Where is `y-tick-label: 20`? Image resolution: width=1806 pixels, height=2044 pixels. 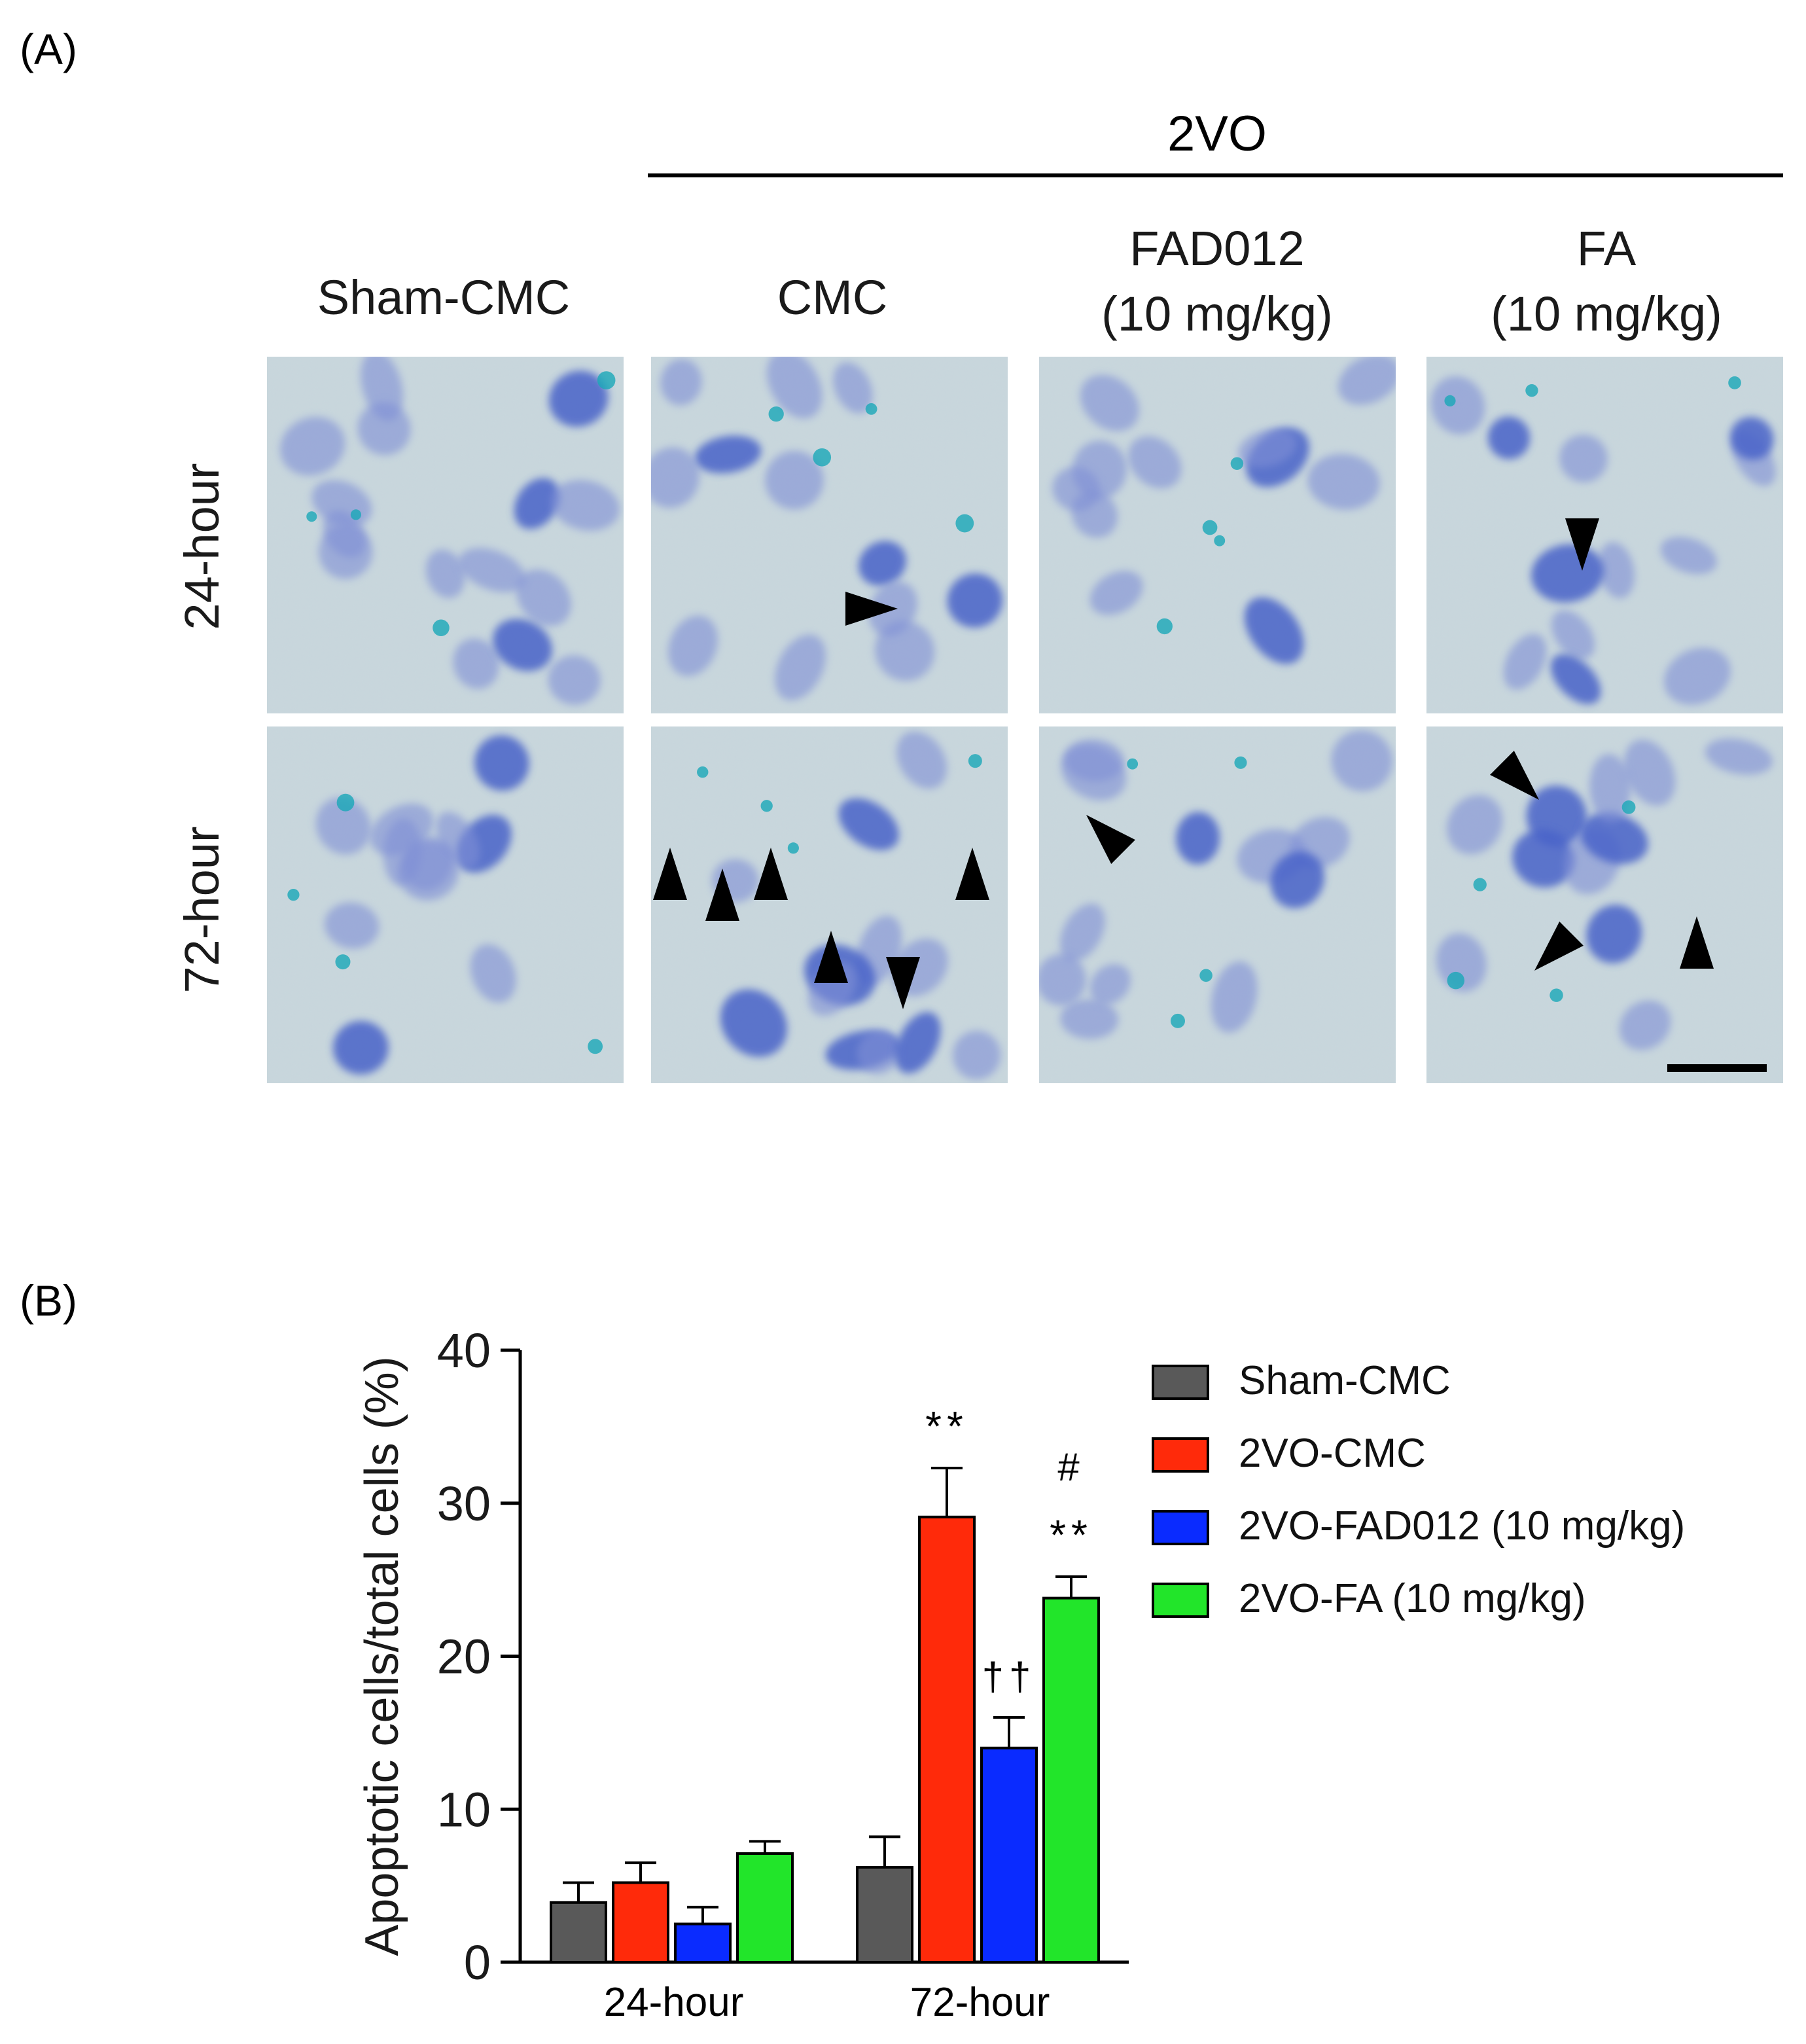 y-tick-label: 20 is located at coordinates (464, 1657).